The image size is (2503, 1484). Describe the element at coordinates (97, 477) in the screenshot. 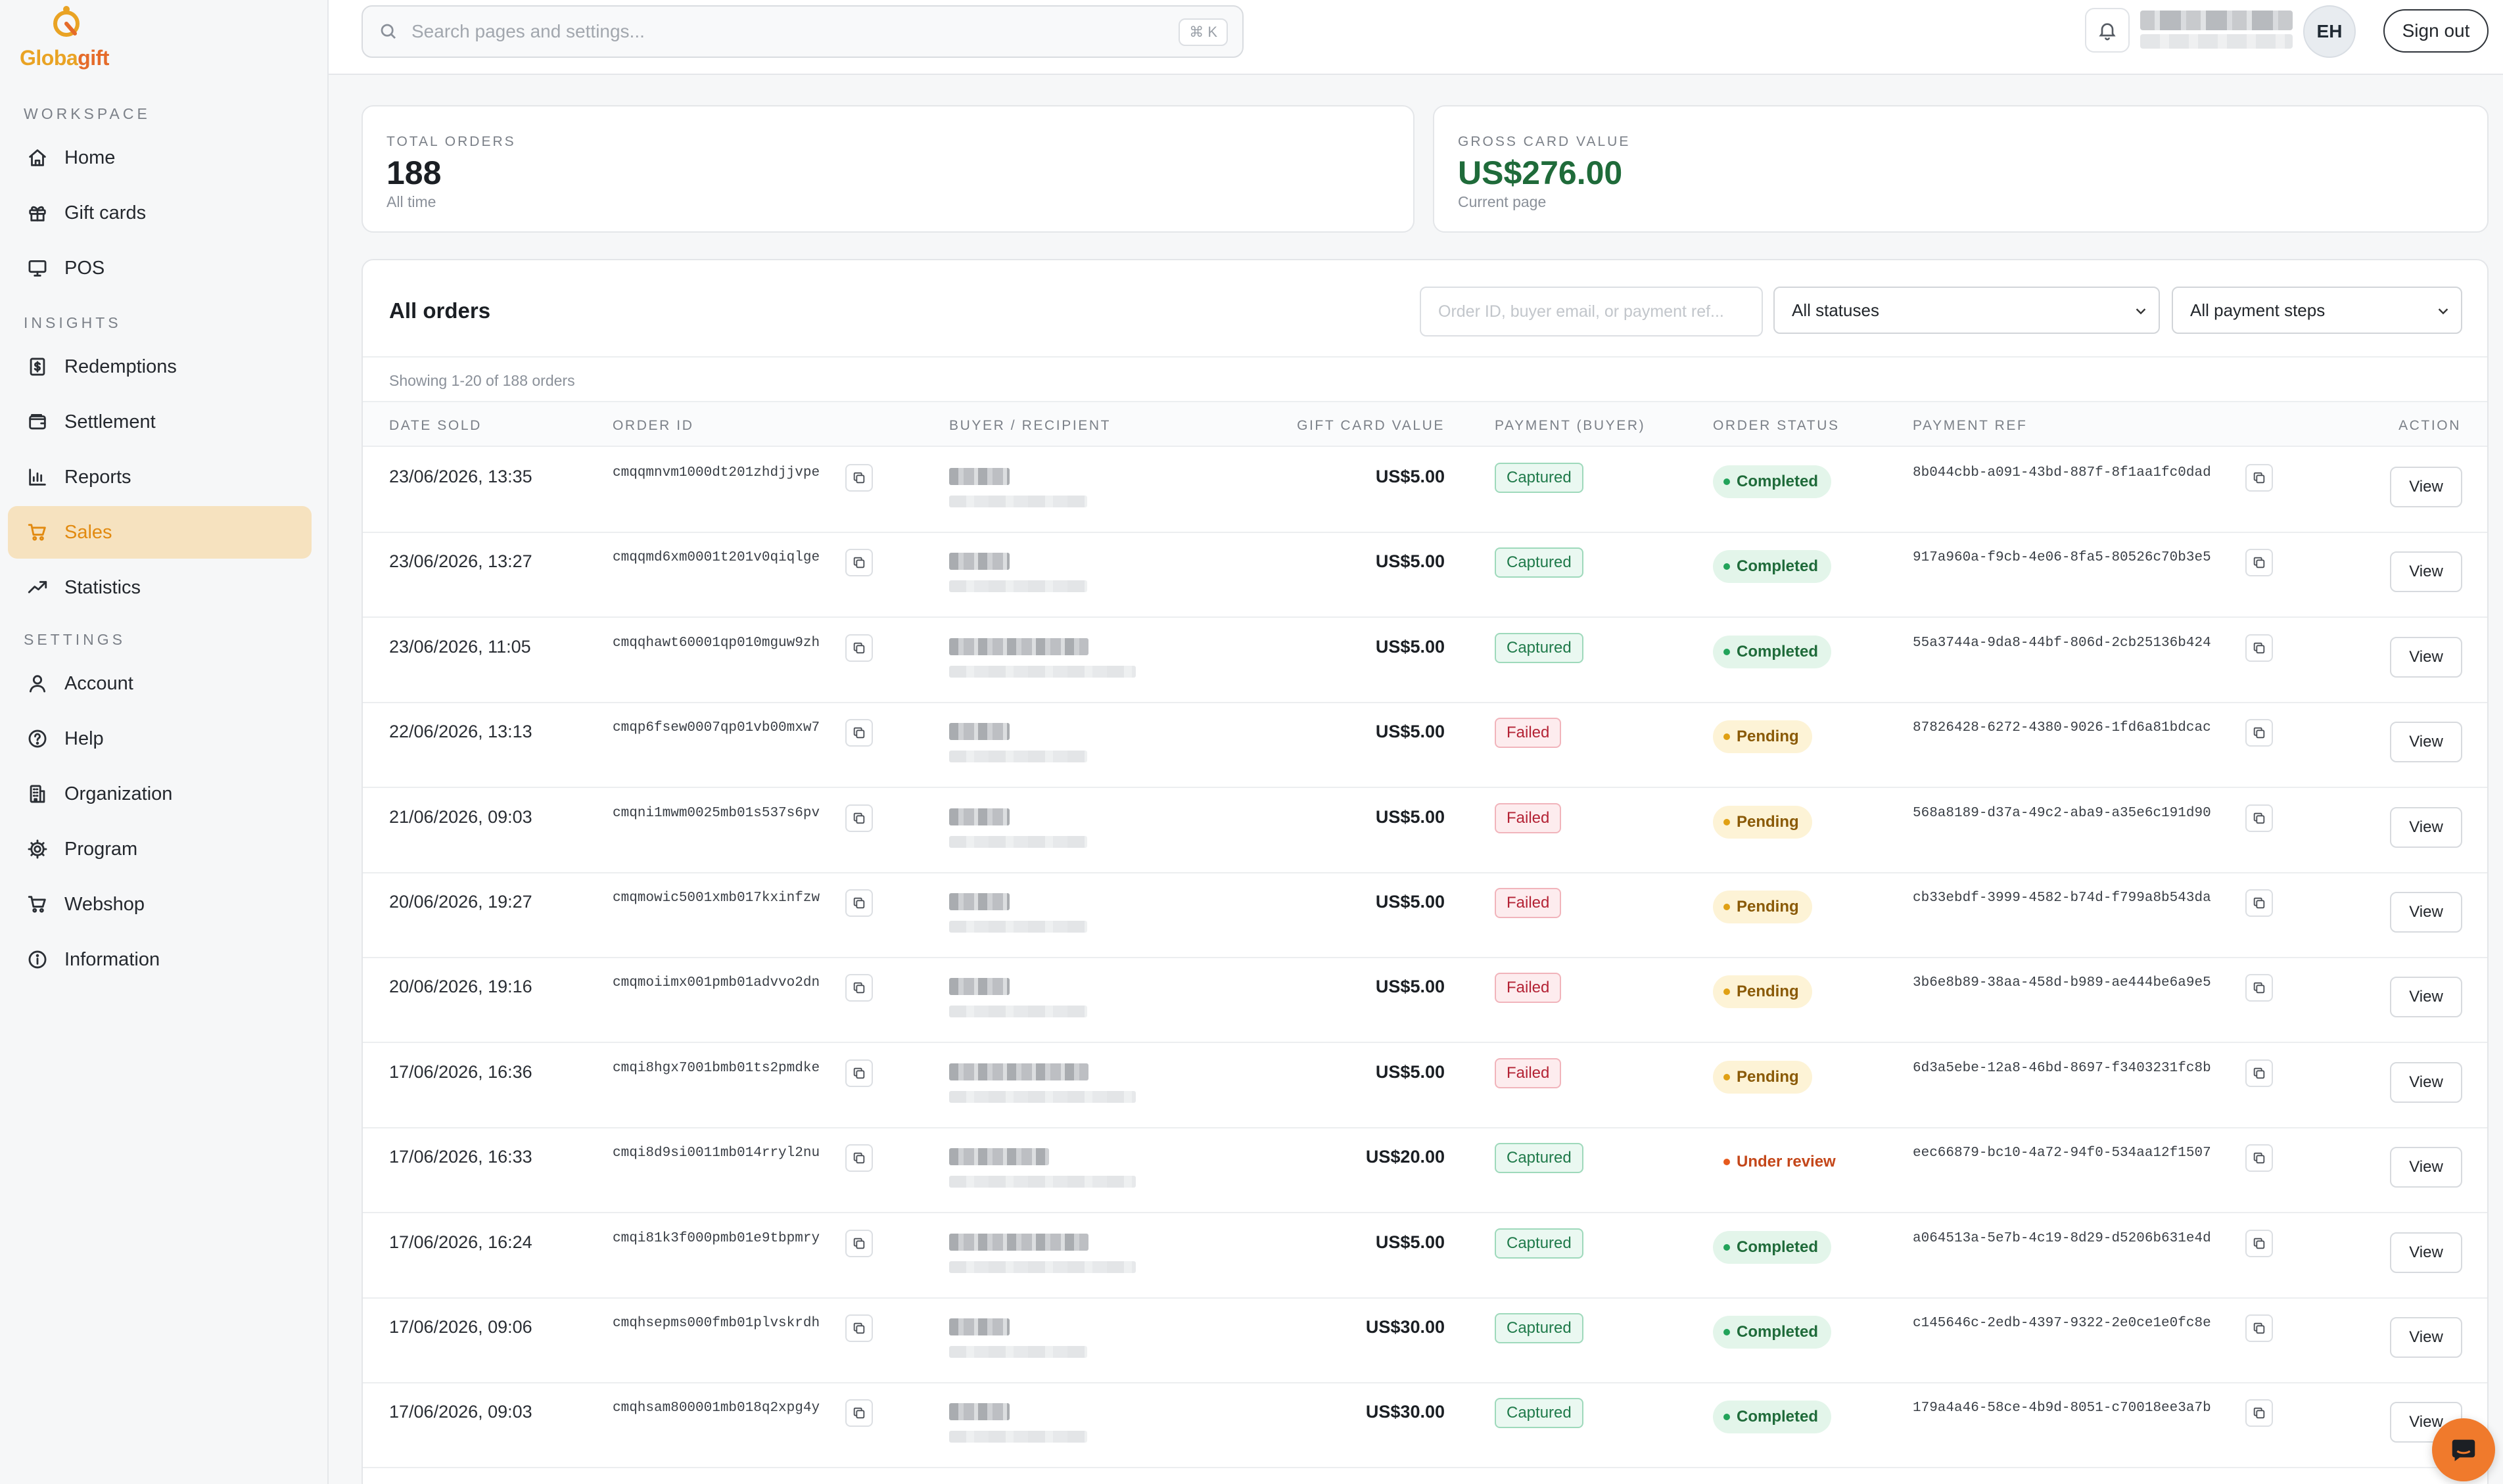

I see `sidebar-item-label: Reports` at that location.